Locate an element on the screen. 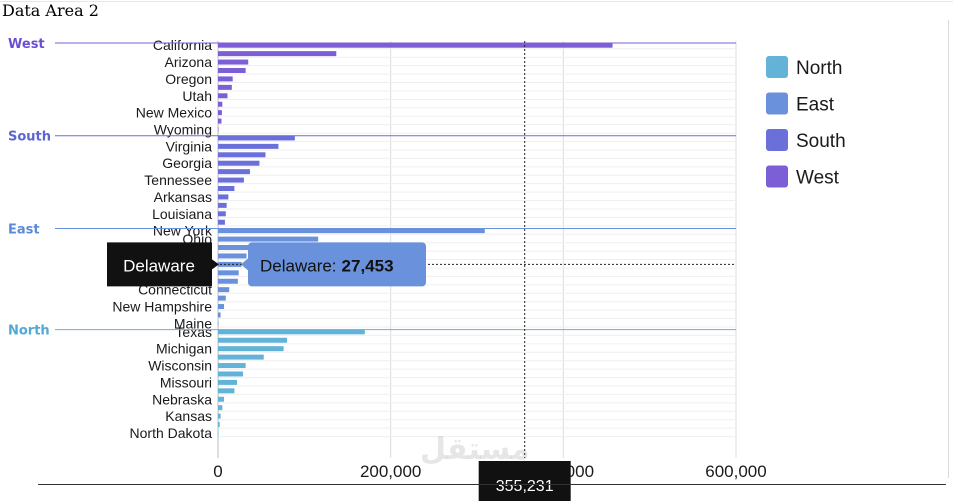  category-label: Arizona is located at coordinates (189, 62).